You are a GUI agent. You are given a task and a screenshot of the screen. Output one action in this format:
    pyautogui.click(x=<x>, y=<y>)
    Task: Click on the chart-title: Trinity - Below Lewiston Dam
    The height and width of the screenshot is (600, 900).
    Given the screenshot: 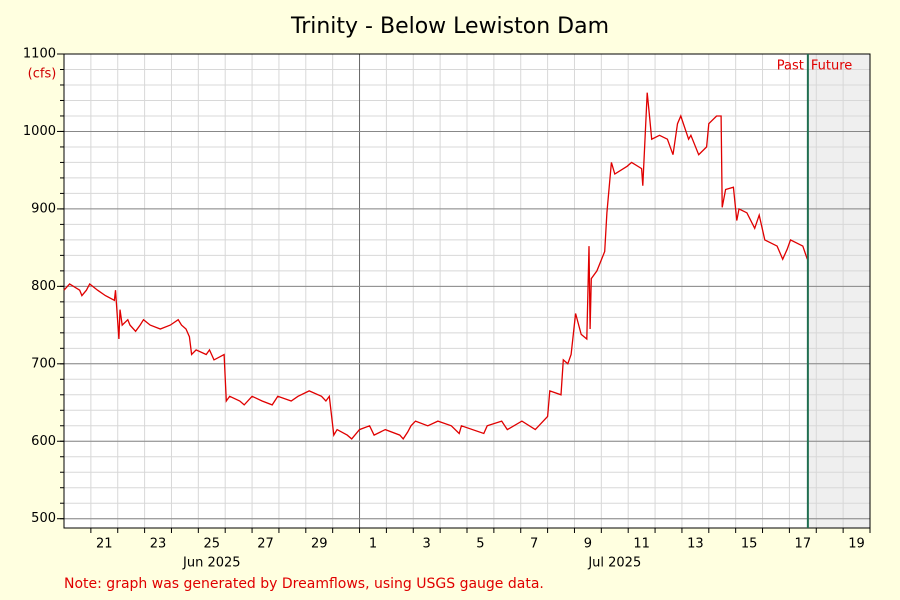 What is the action you would take?
    pyautogui.click(x=449, y=26)
    